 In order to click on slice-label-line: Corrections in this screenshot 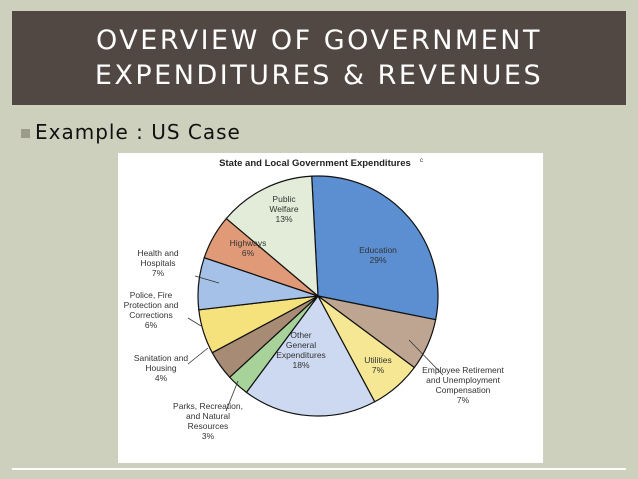, I will do `click(150, 315)`.